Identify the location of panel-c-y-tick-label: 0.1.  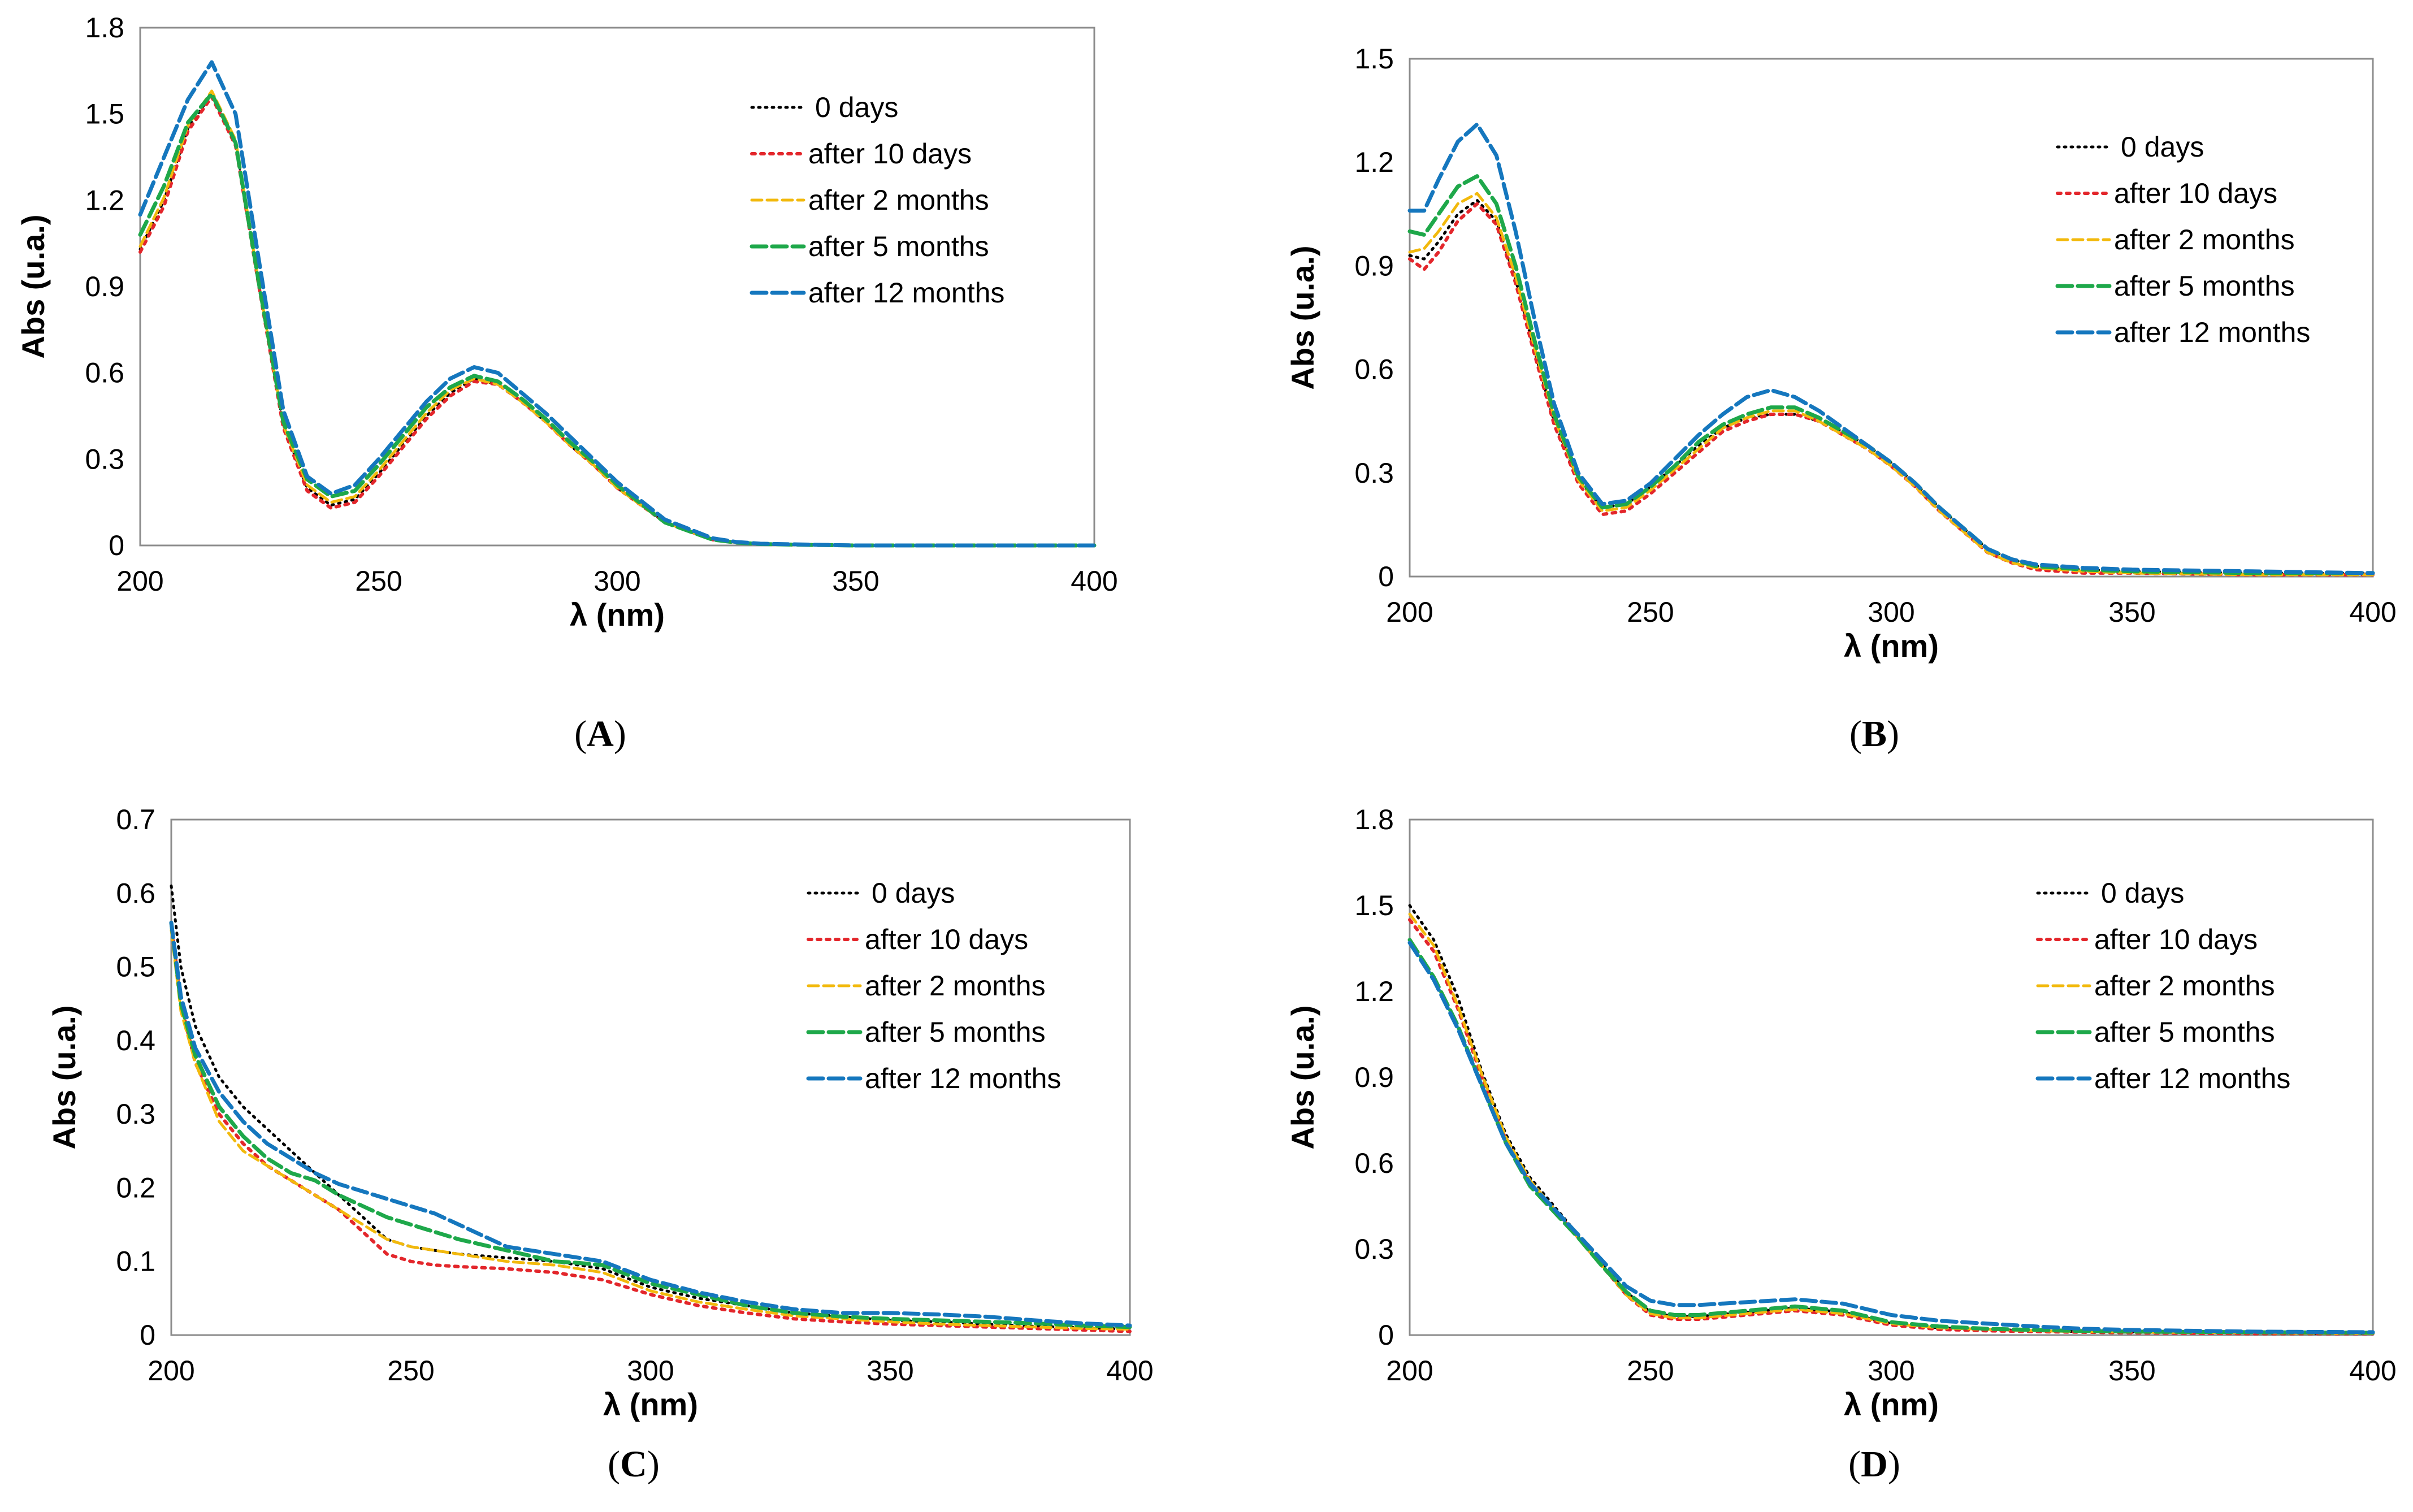
(135, 1261).